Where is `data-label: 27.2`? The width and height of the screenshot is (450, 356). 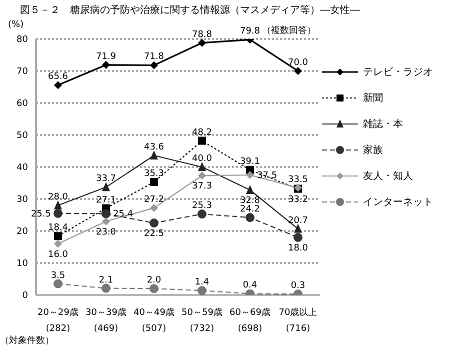
data-label: 27.2 is located at coordinates (154, 199).